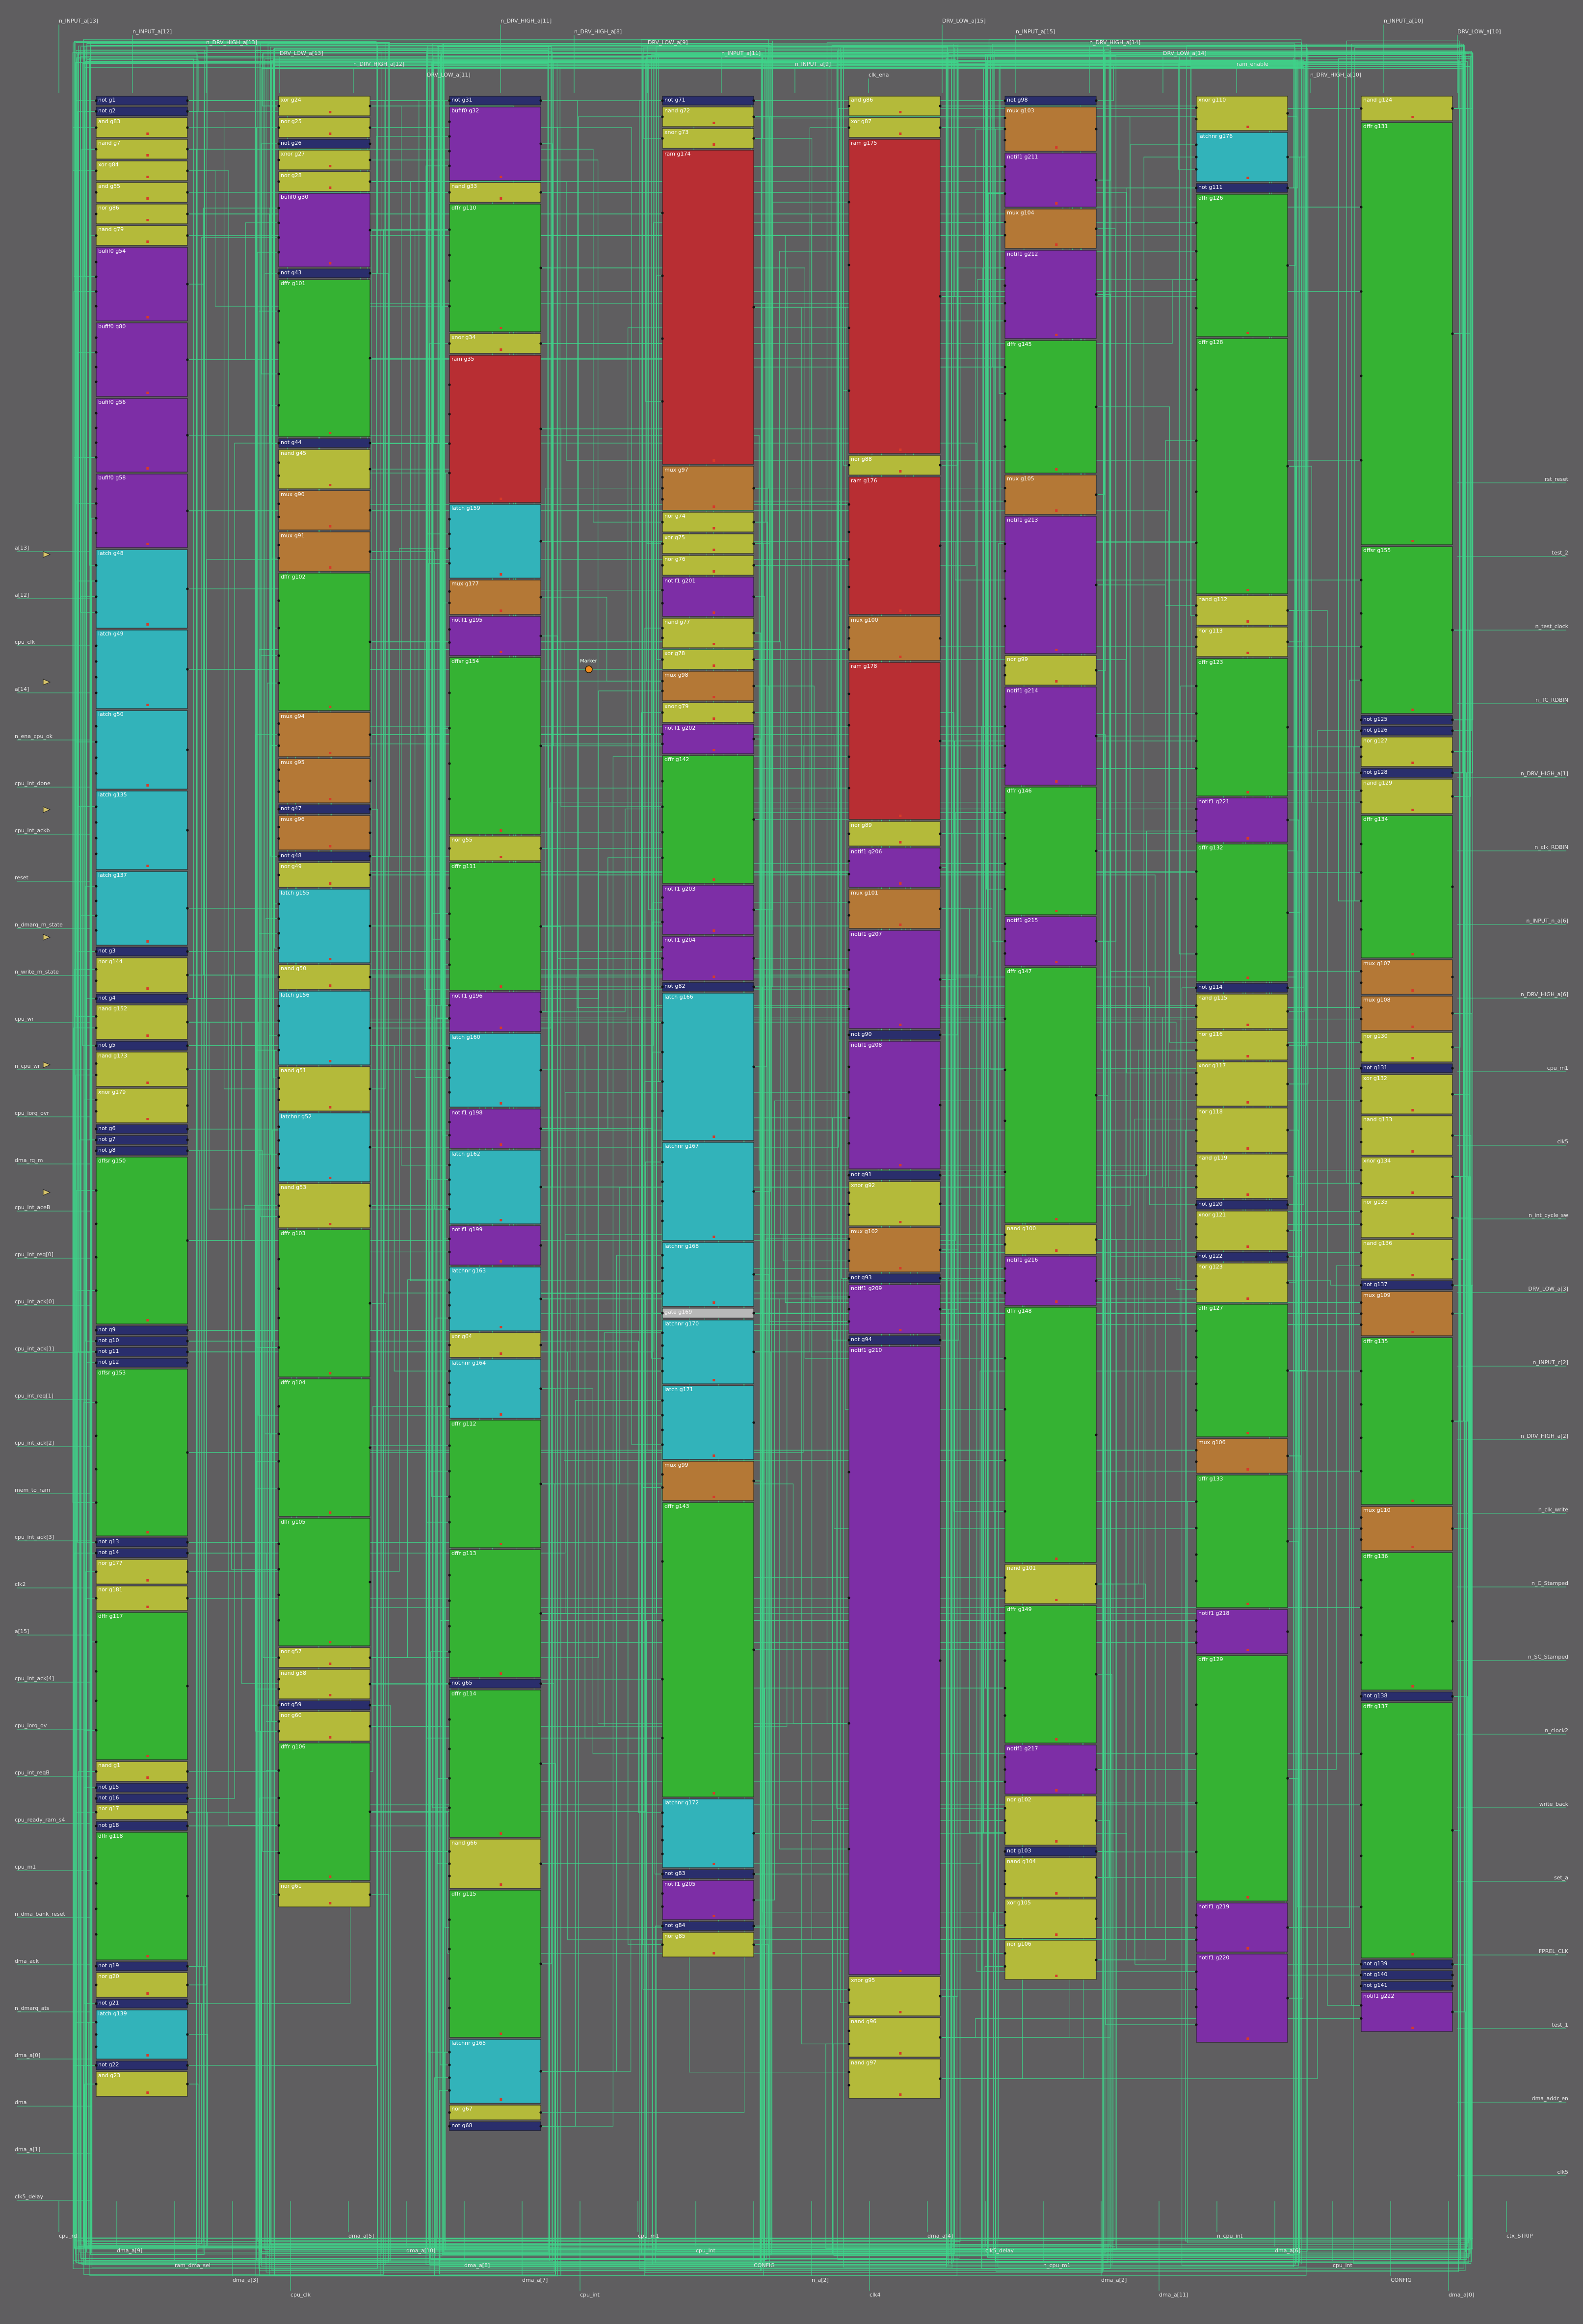  I want to click on cell-not-g14: not g14, so click(142, 1553).